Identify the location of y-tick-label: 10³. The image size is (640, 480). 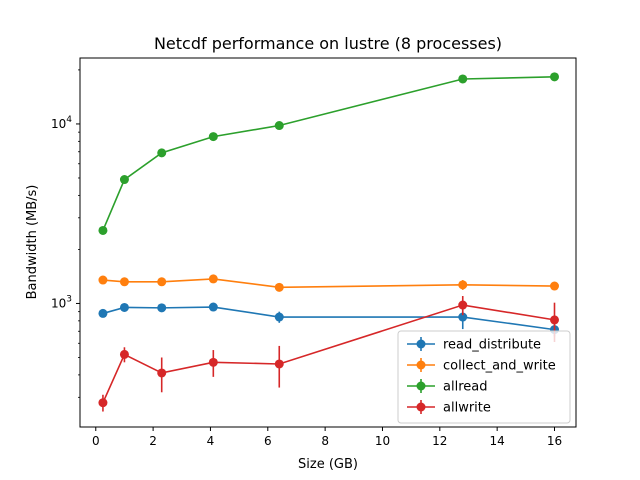
(61, 302).